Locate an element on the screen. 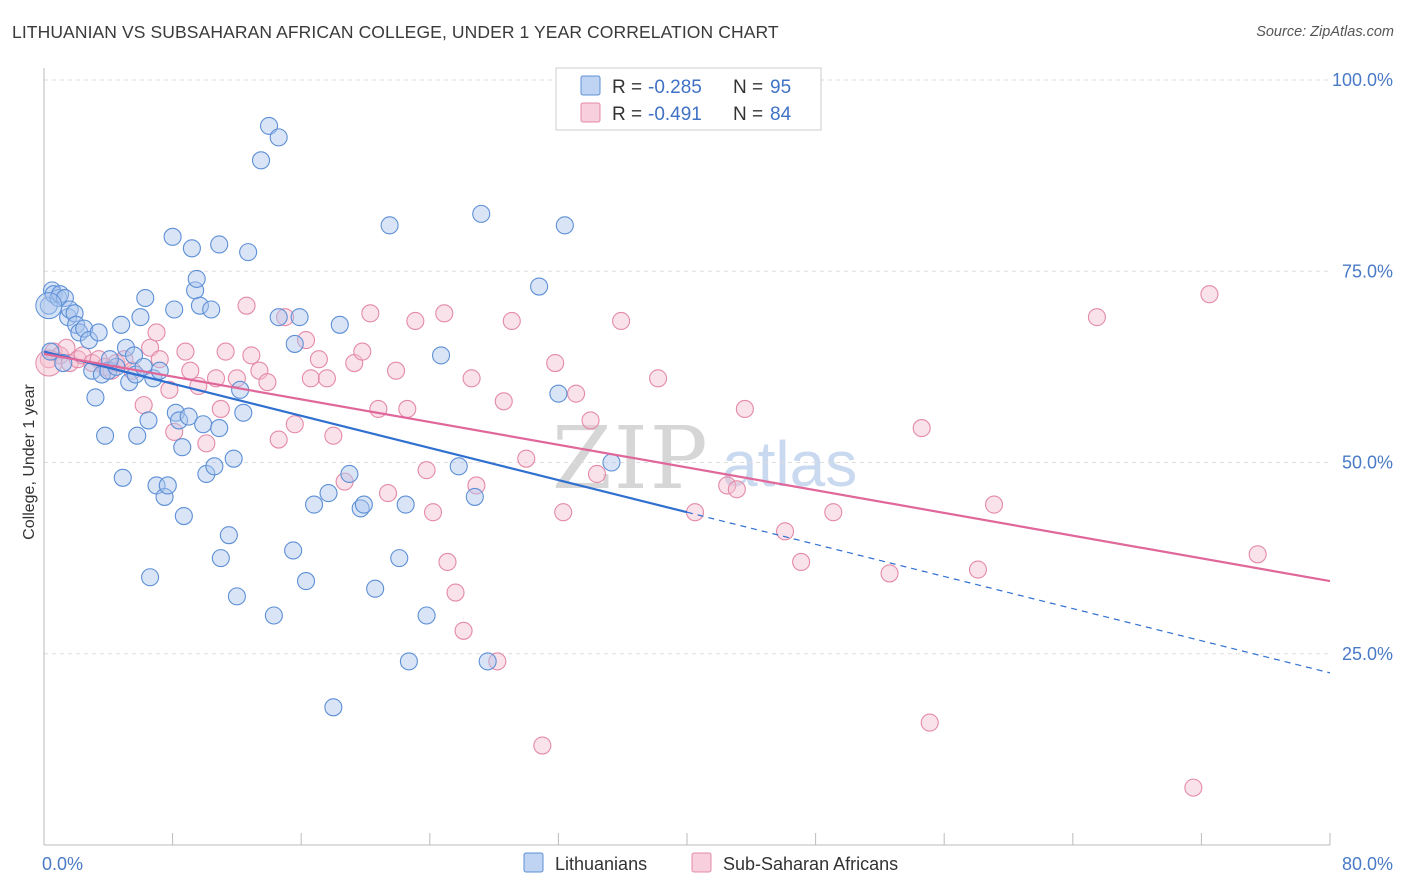 This screenshot has height=892, width=1406. trend-line-lithuanians is located at coordinates (365, 432).